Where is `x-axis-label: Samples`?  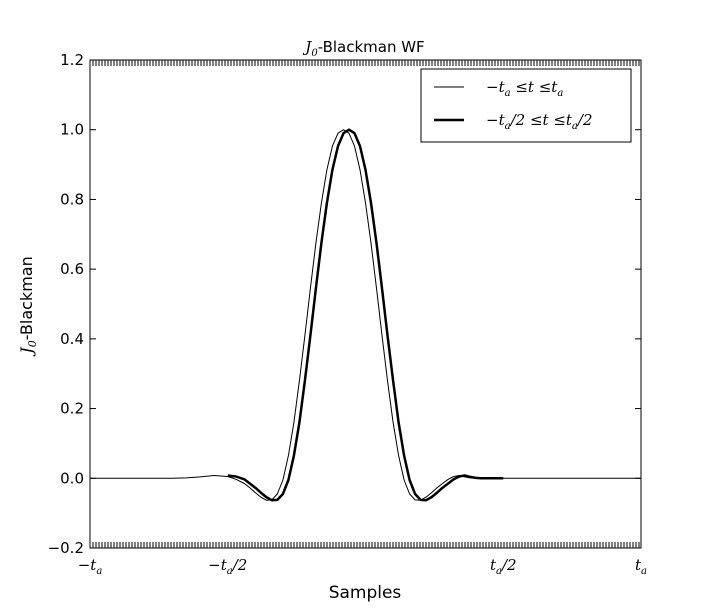
x-axis-label: Samples is located at coordinates (365, 593).